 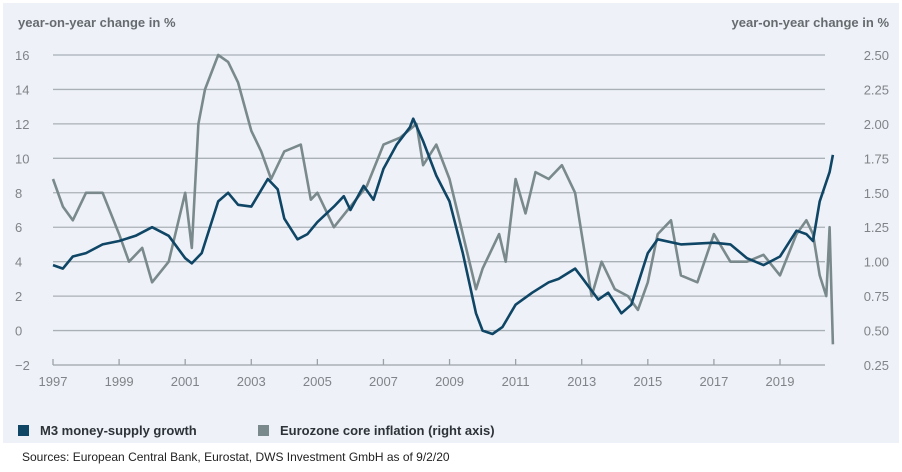 I want to click on left-tick-label: −2, so click(x=22, y=365).